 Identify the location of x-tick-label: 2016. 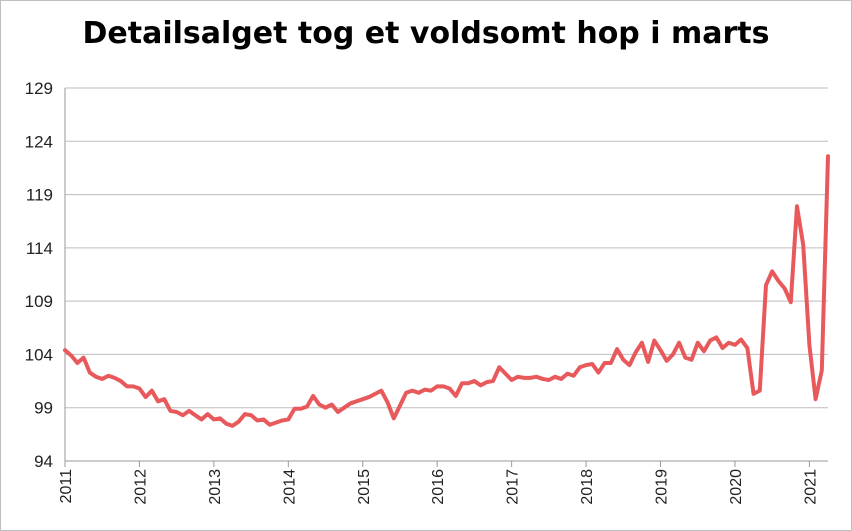
(438, 487).